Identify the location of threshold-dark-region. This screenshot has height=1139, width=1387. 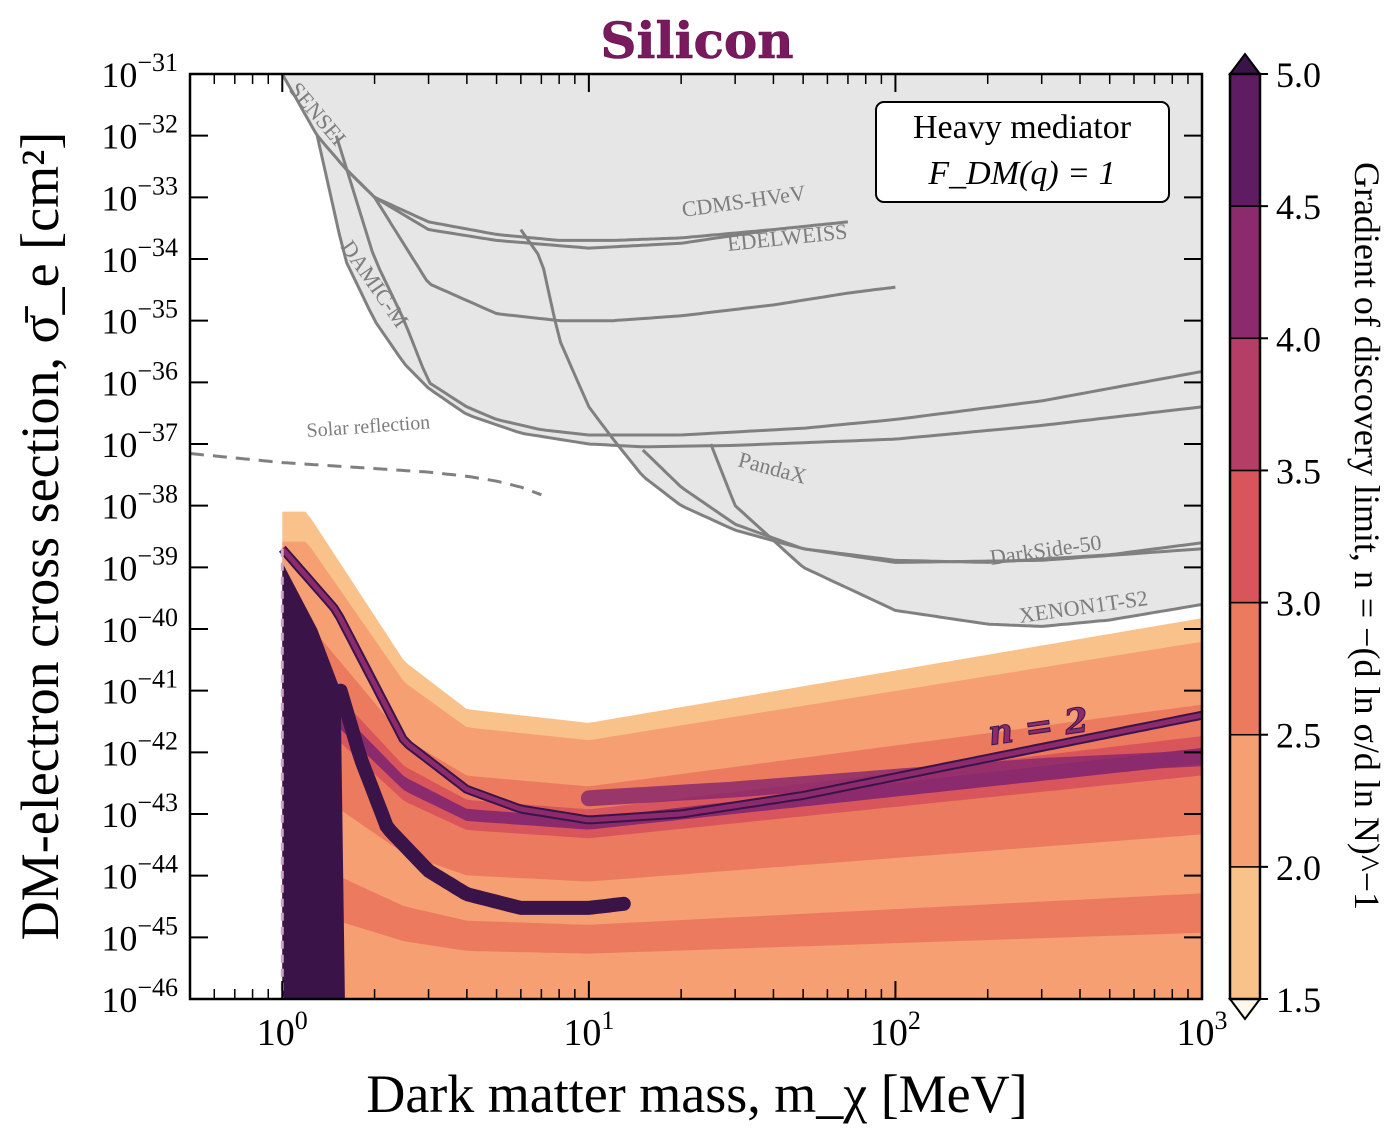
(313, 780).